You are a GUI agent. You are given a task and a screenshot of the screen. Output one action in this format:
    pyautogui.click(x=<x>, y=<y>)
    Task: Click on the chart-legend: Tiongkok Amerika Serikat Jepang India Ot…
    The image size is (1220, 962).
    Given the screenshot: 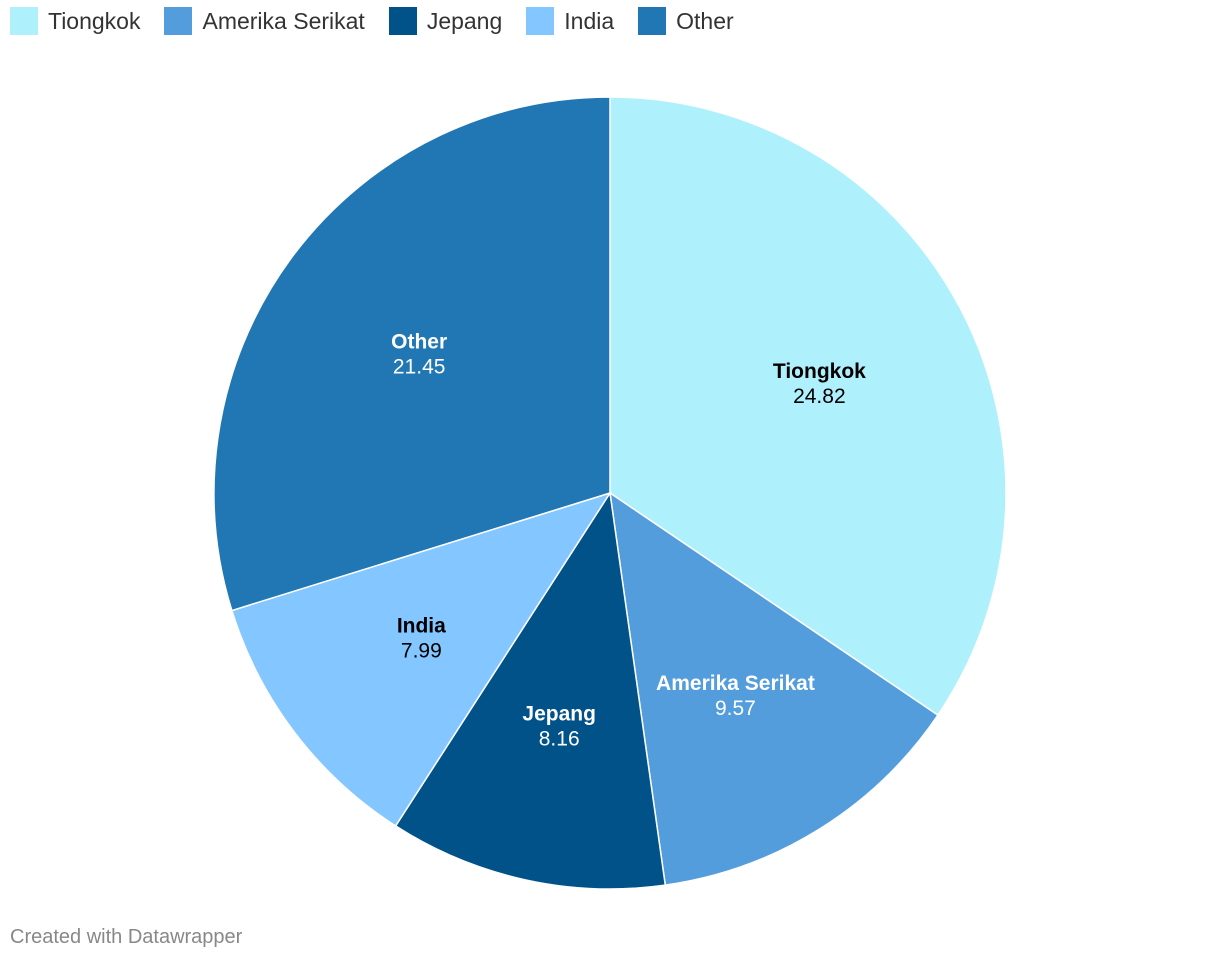 What is the action you would take?
    pyautogui.click(x=384, y=21)
    